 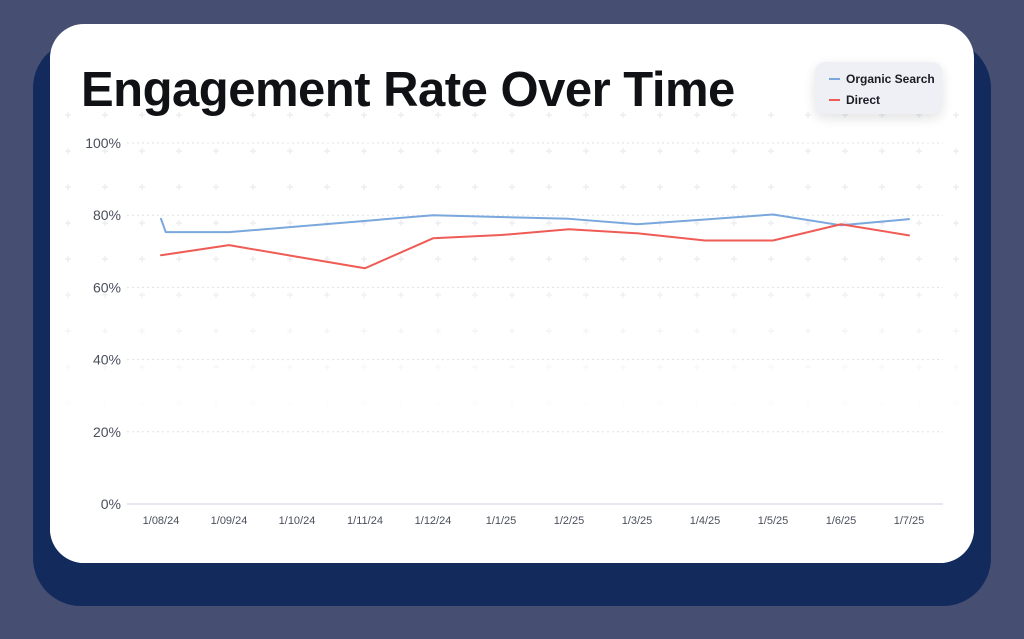 I want to click on legend-item-direct: Direct, so click(x=854, y=100).